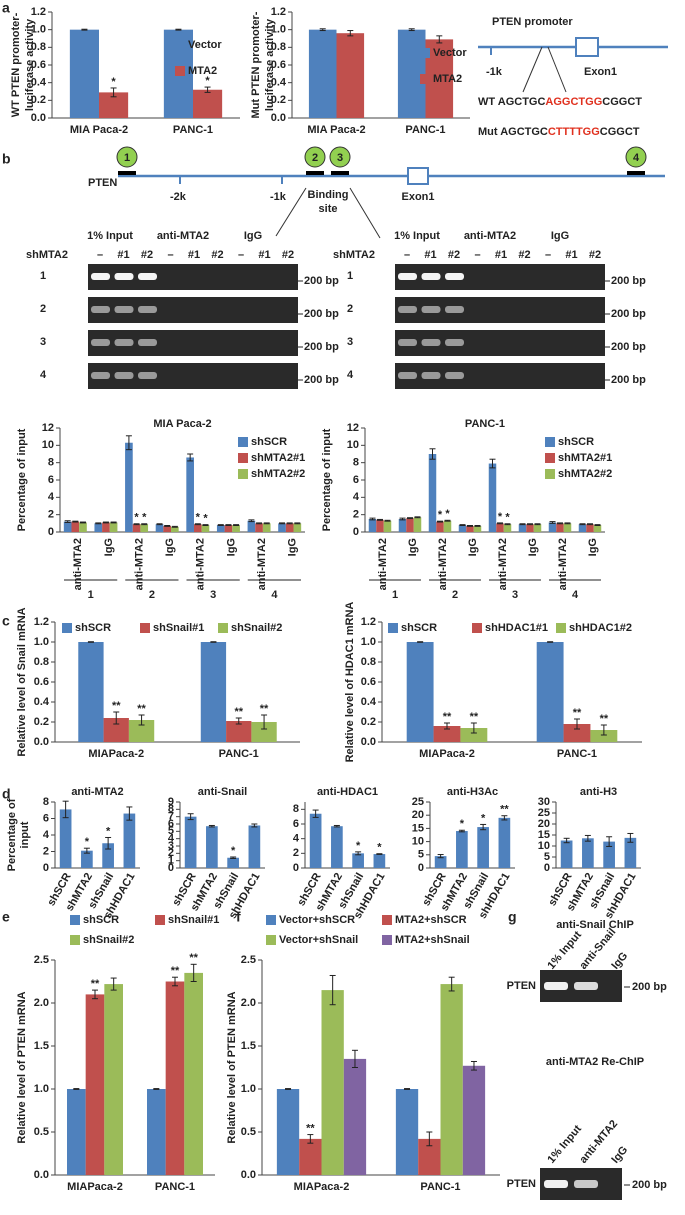 The image size is (685, 1215). Describe the element at coordinates (350, 342) in the screenshot. I see `gel-row-number: 3` at that location.